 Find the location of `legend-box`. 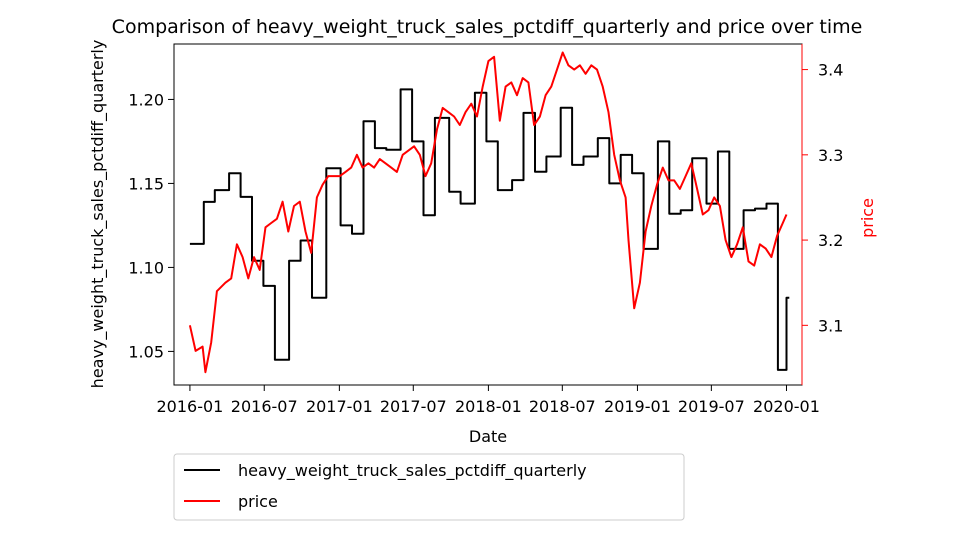

legend-box is located at coordinates (429, 487).